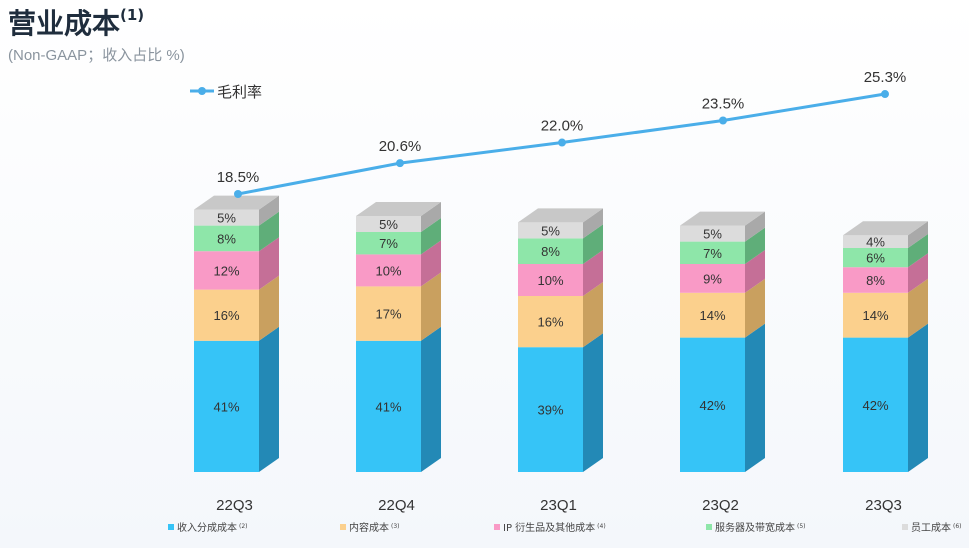 The image size is (969, 548). What do you see at coordinates (132, 15) in the screenshot?
I see `title-note: (1)` at bounding box center [132, 15].